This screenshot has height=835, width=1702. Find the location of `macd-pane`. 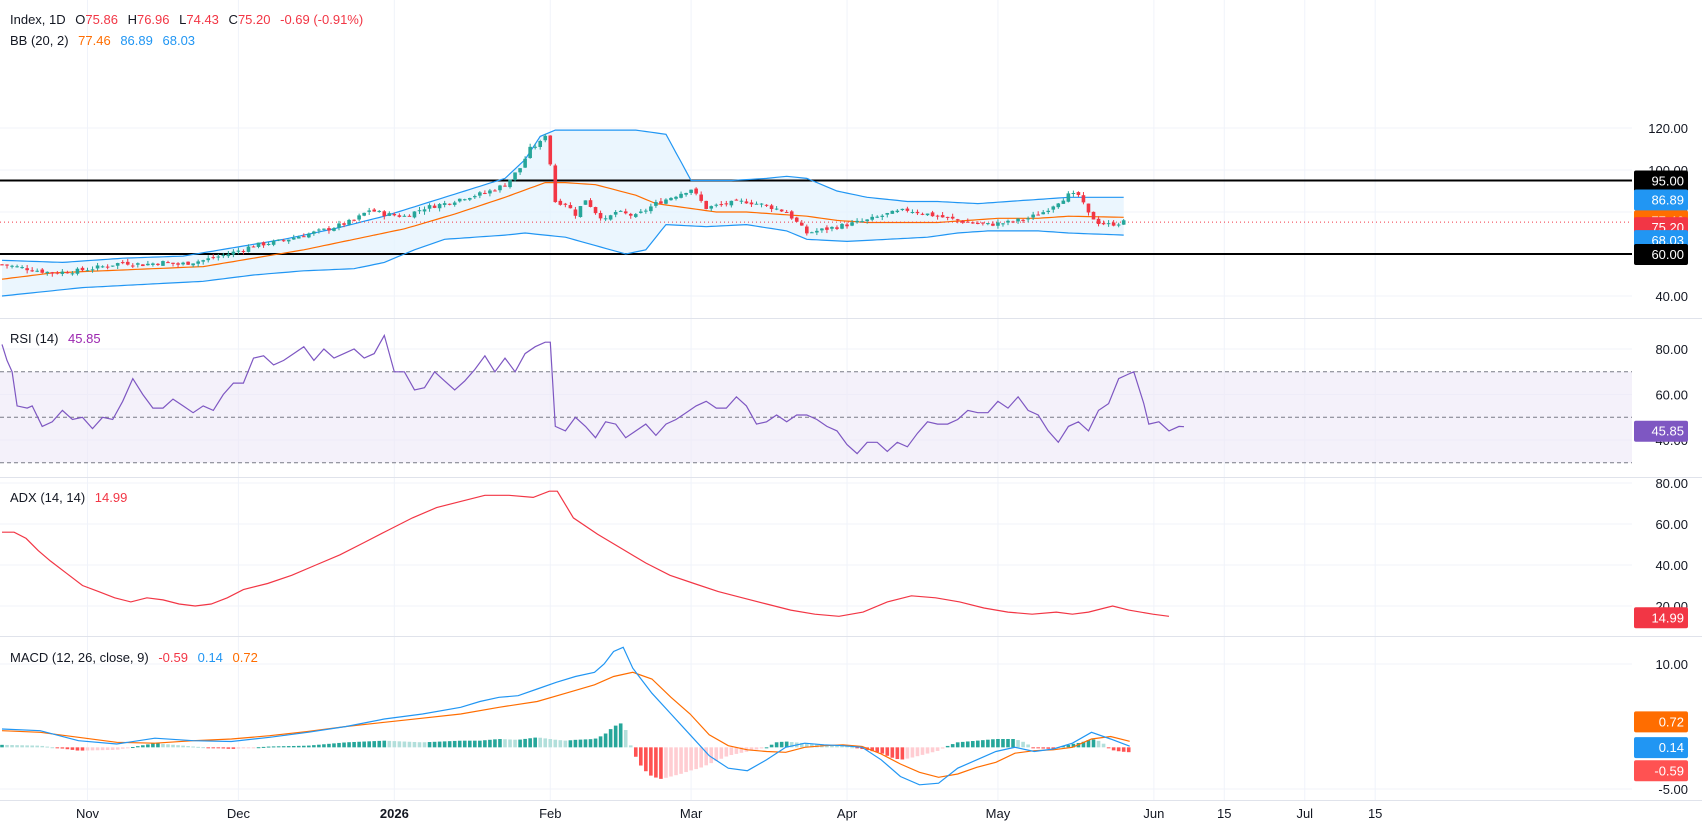

macd-pane is located at coordinates (565, 716).